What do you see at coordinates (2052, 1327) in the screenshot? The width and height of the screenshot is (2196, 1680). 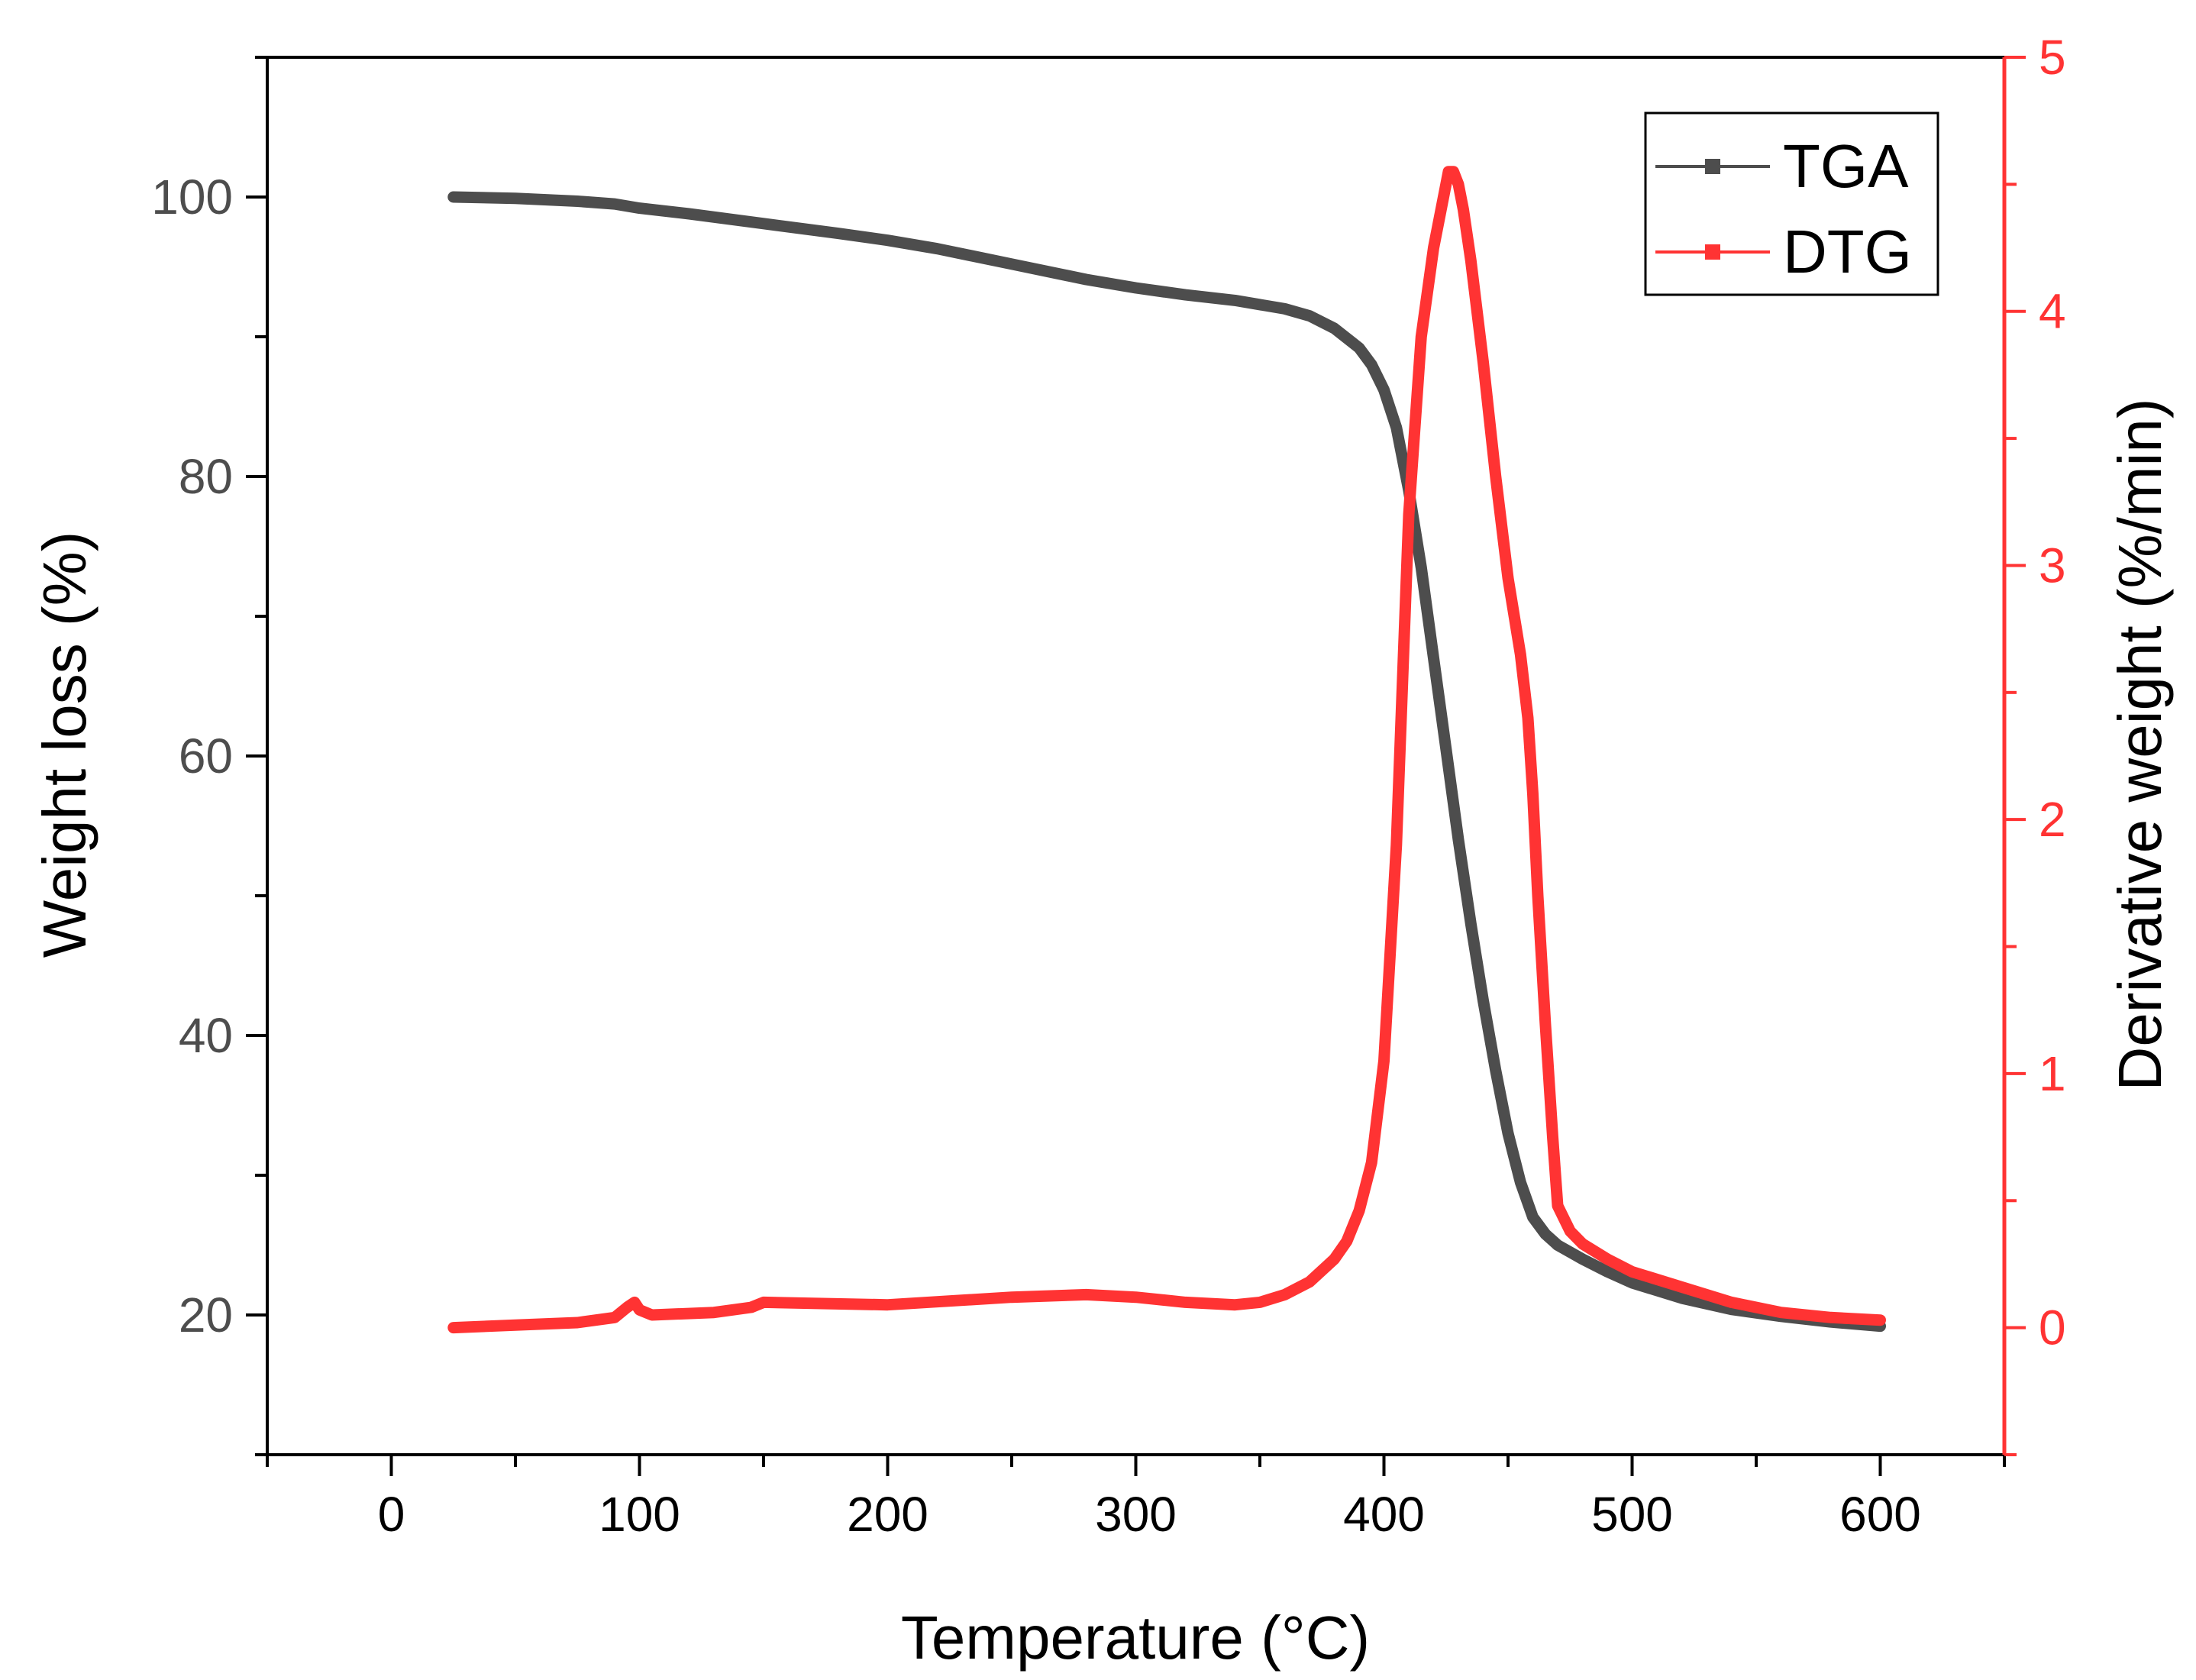 I see `y-right-tick-label: 0` at bounding box center [2052, 1327].